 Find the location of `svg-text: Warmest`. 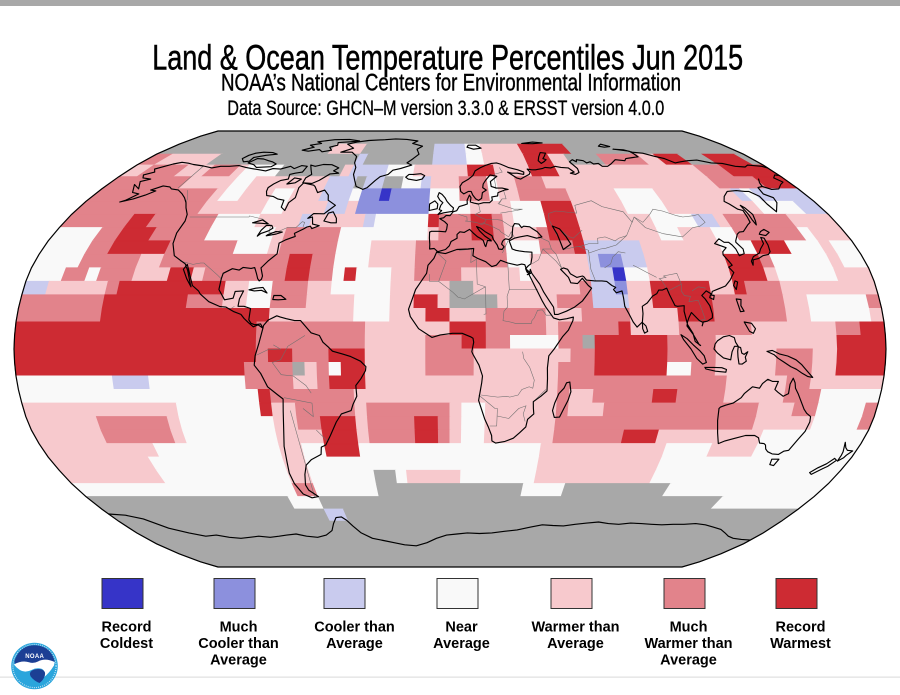

svg-text: Warmest is located at coordinates (800, 644).